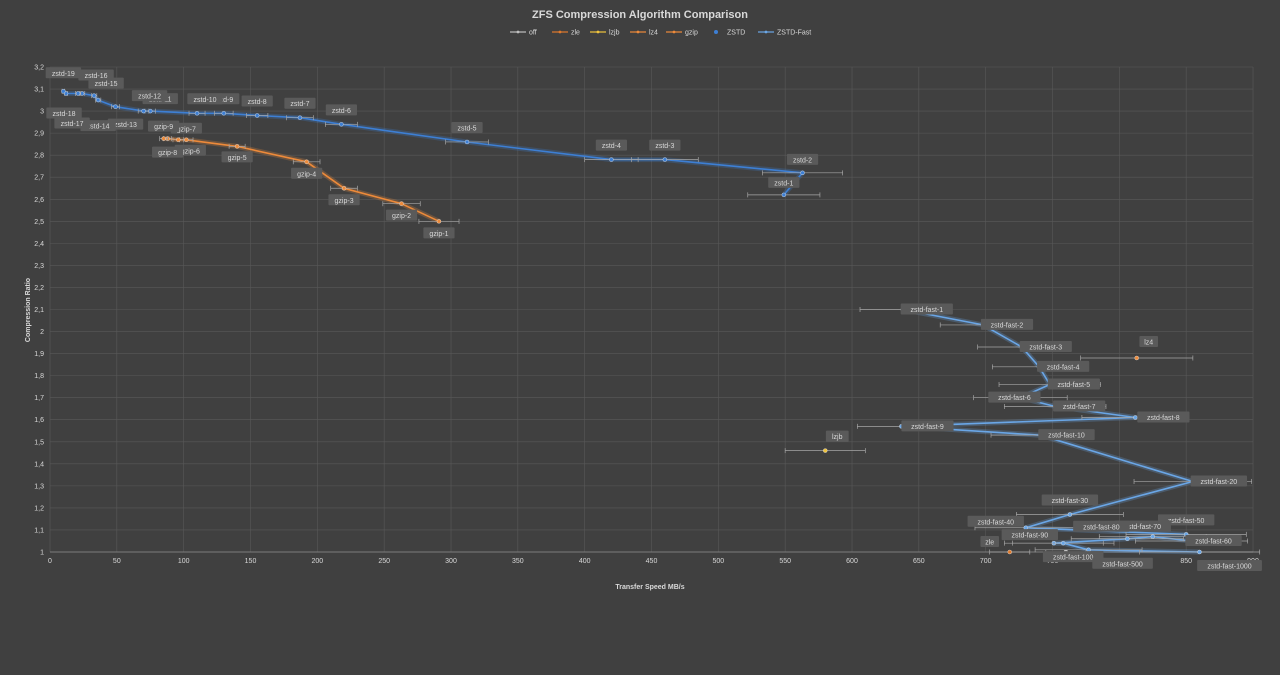 The image size is (1280, 675). Describe the element at coordinates (794, 33) in the screenshot. I see `legend-label: ZSTD-Fast` at that location.